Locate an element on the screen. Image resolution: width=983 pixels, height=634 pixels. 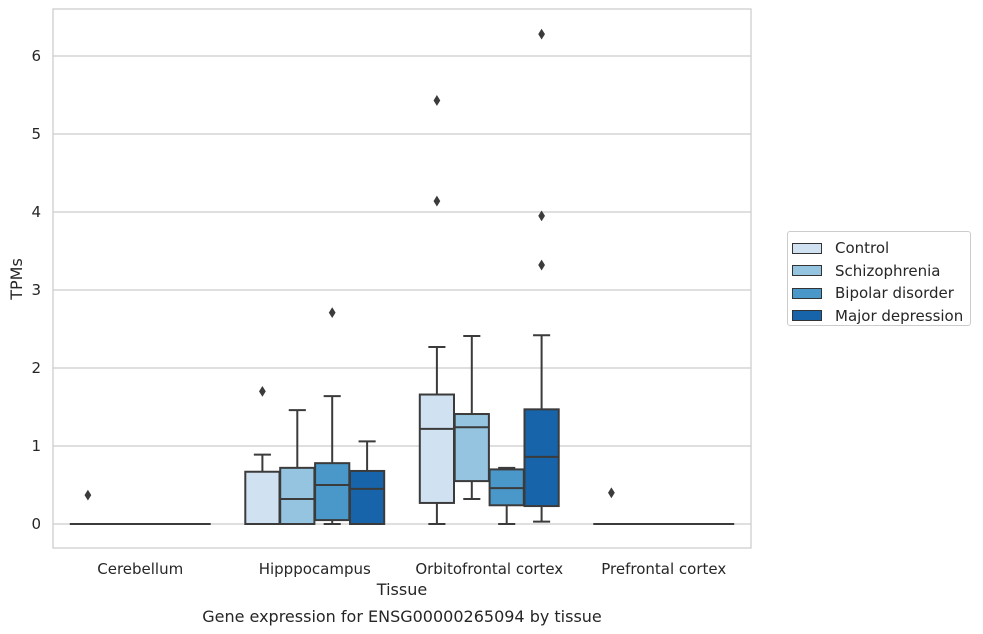
legend-item: Bipolar disorder is located at coordinates (879, 293).